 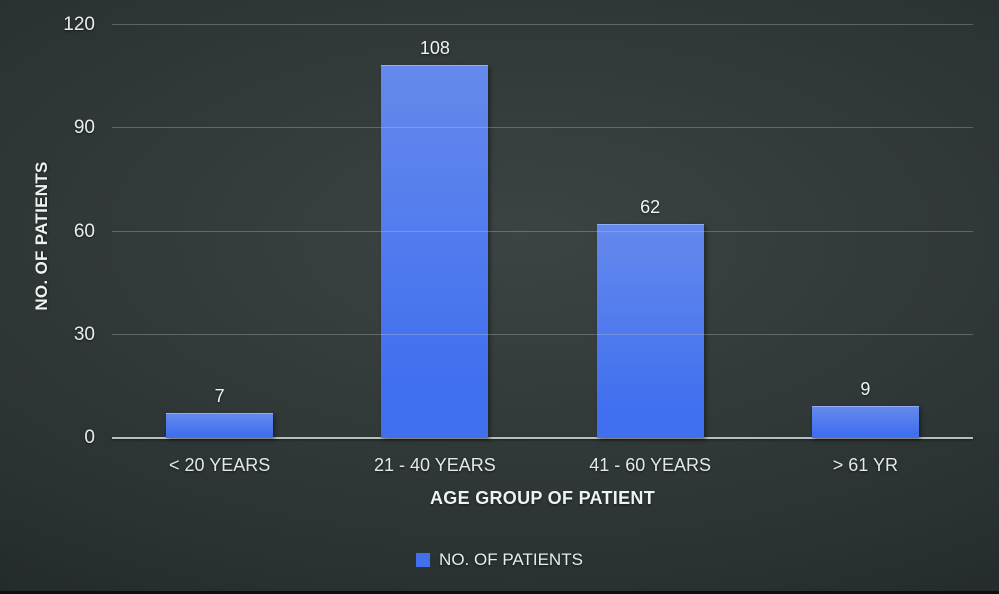 What do you see at coordinates (865, 389) in the screenshot?
I see `bar-value-label: 9` at bounding box center [865, 389].